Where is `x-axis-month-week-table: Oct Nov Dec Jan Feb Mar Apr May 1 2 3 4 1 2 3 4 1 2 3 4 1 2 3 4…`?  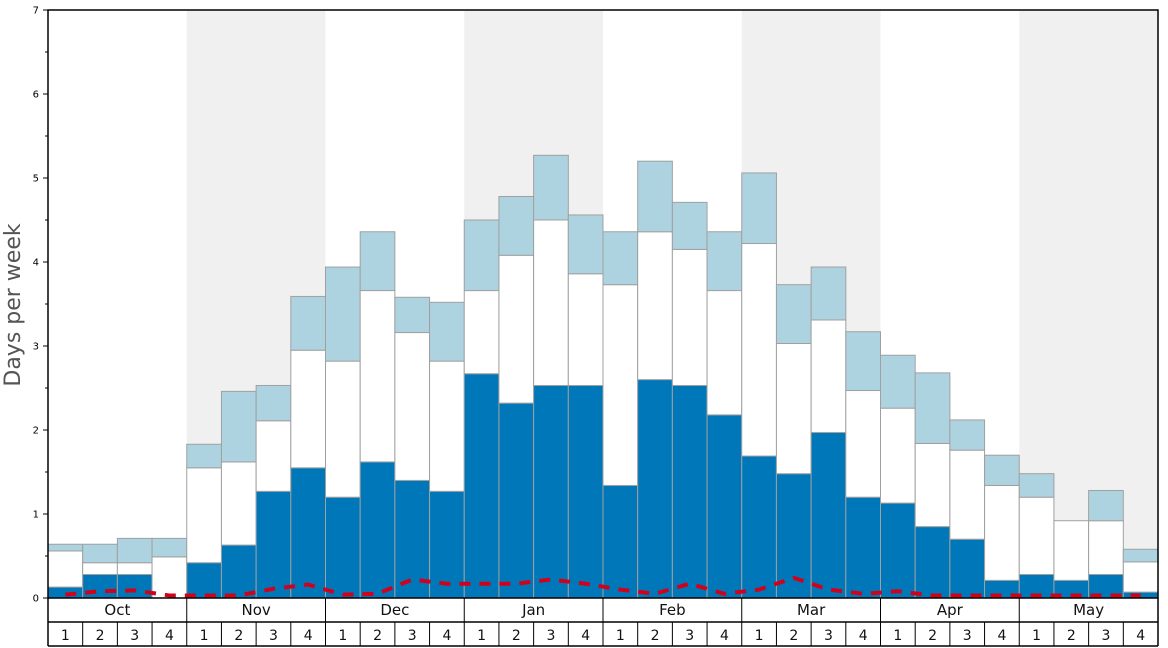 x-axis-month-week-table: Oct Nov Dec Jan Feb Mar Apr May 1 2 3 4 1 2 3 4 1 2 3 4 1 2 3 4… is located at coordinates (603, 622).